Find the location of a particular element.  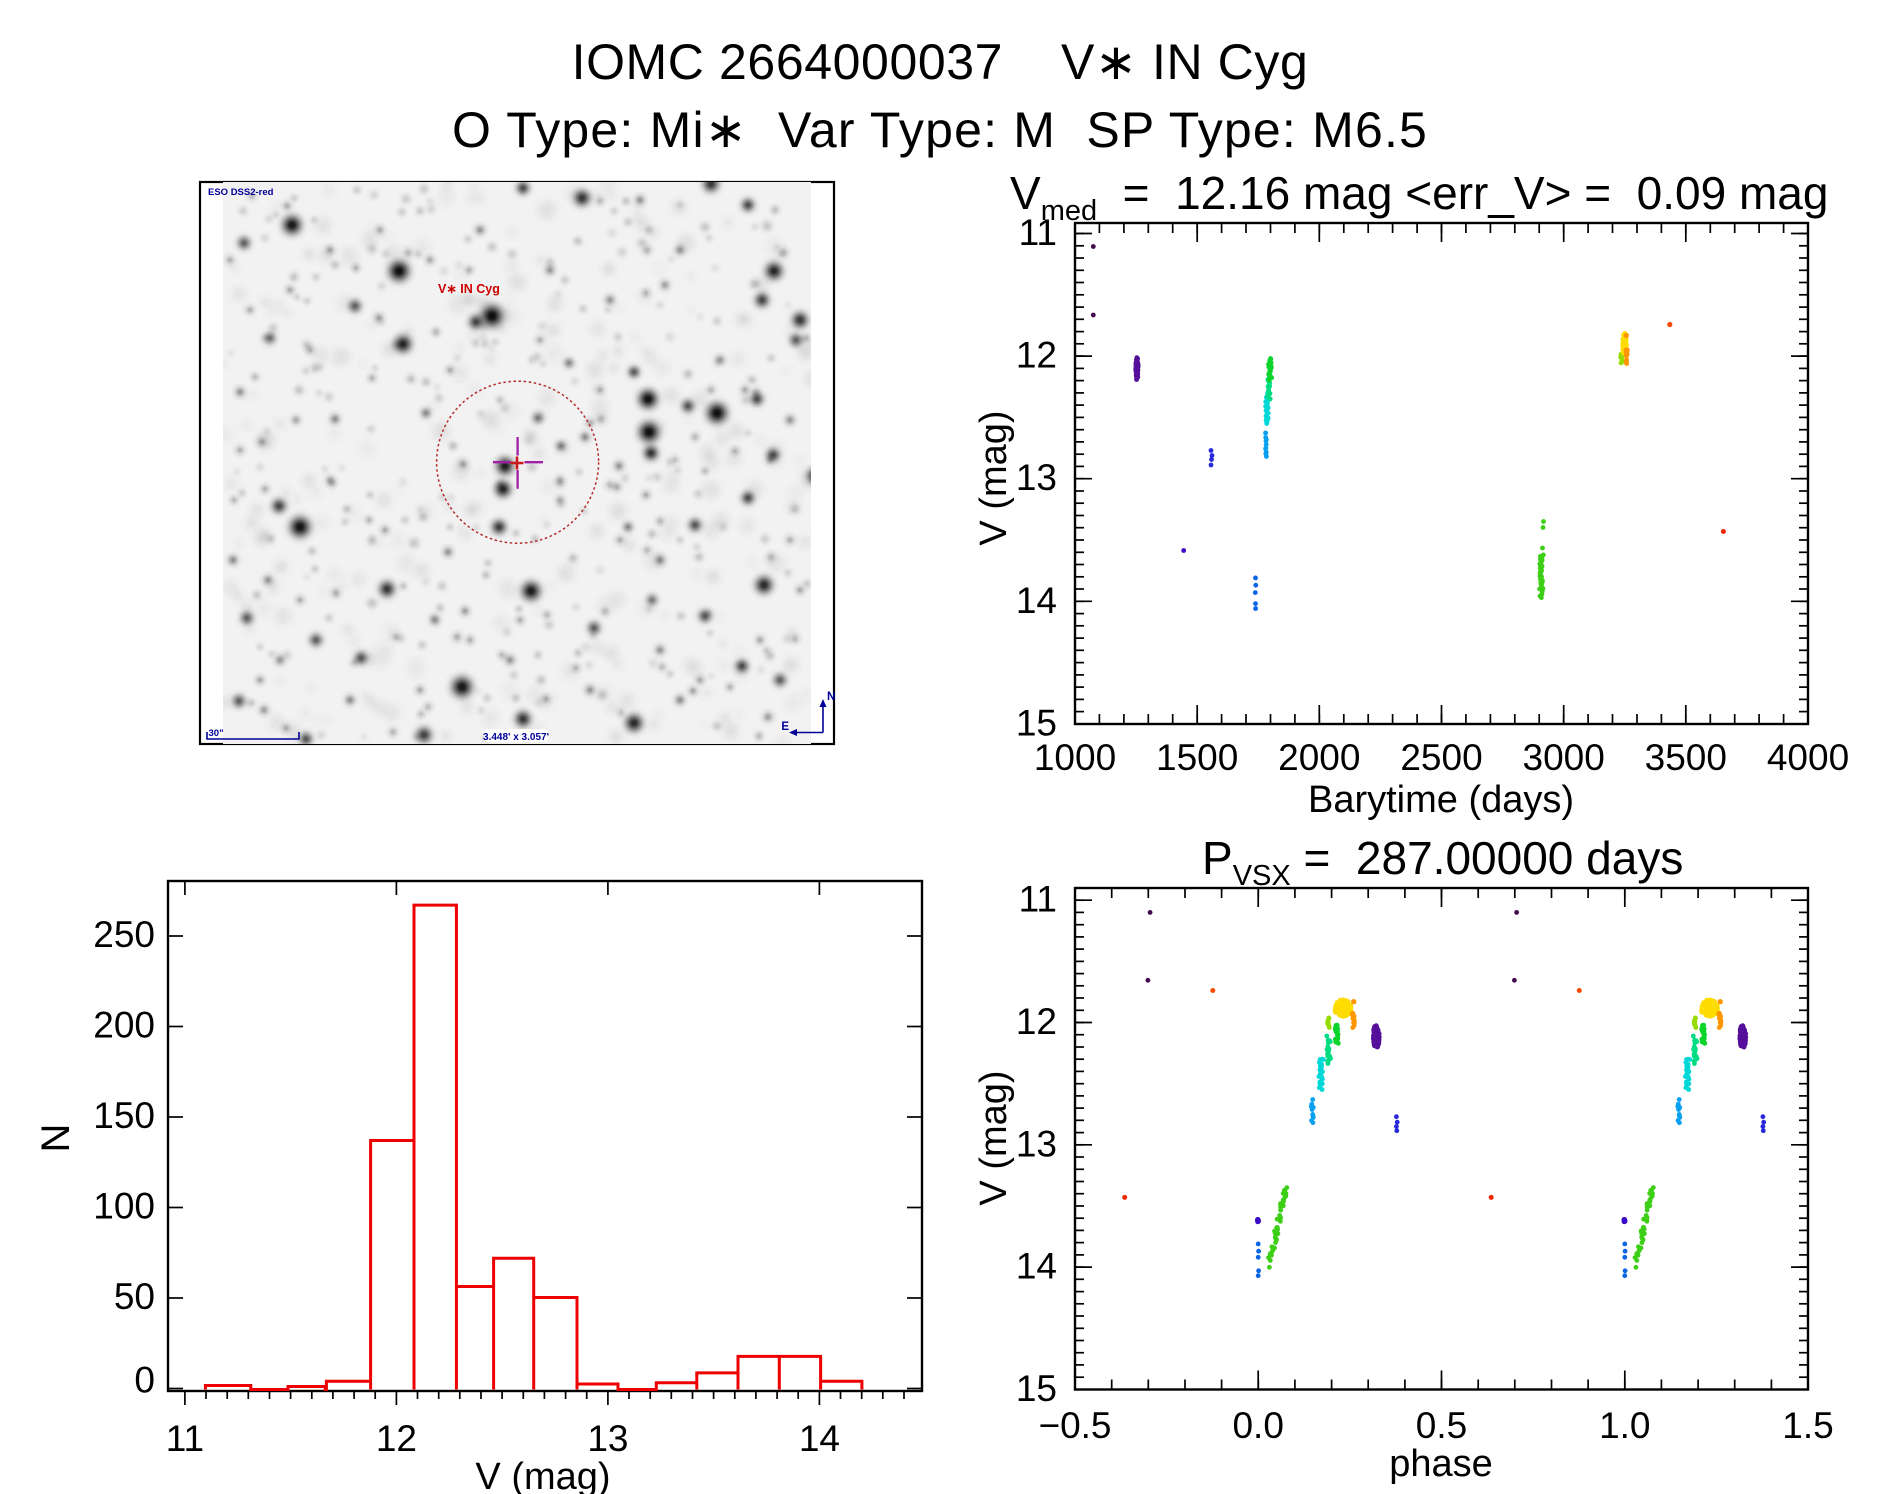

svg-text: IOMC 2664000037 V∗ IN Cyg is located at coordinates (940, 62).